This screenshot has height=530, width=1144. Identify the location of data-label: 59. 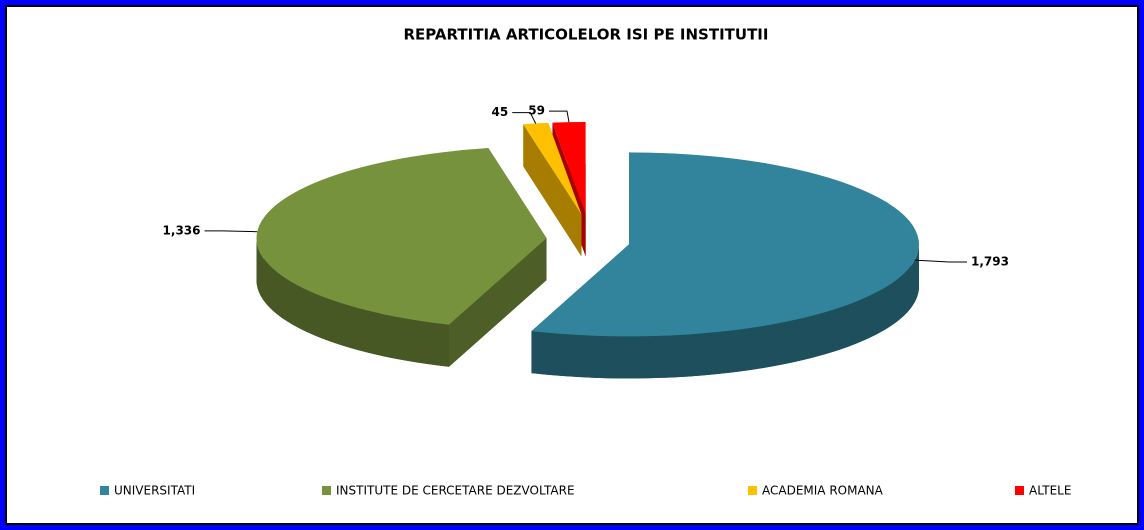
(536, 111).